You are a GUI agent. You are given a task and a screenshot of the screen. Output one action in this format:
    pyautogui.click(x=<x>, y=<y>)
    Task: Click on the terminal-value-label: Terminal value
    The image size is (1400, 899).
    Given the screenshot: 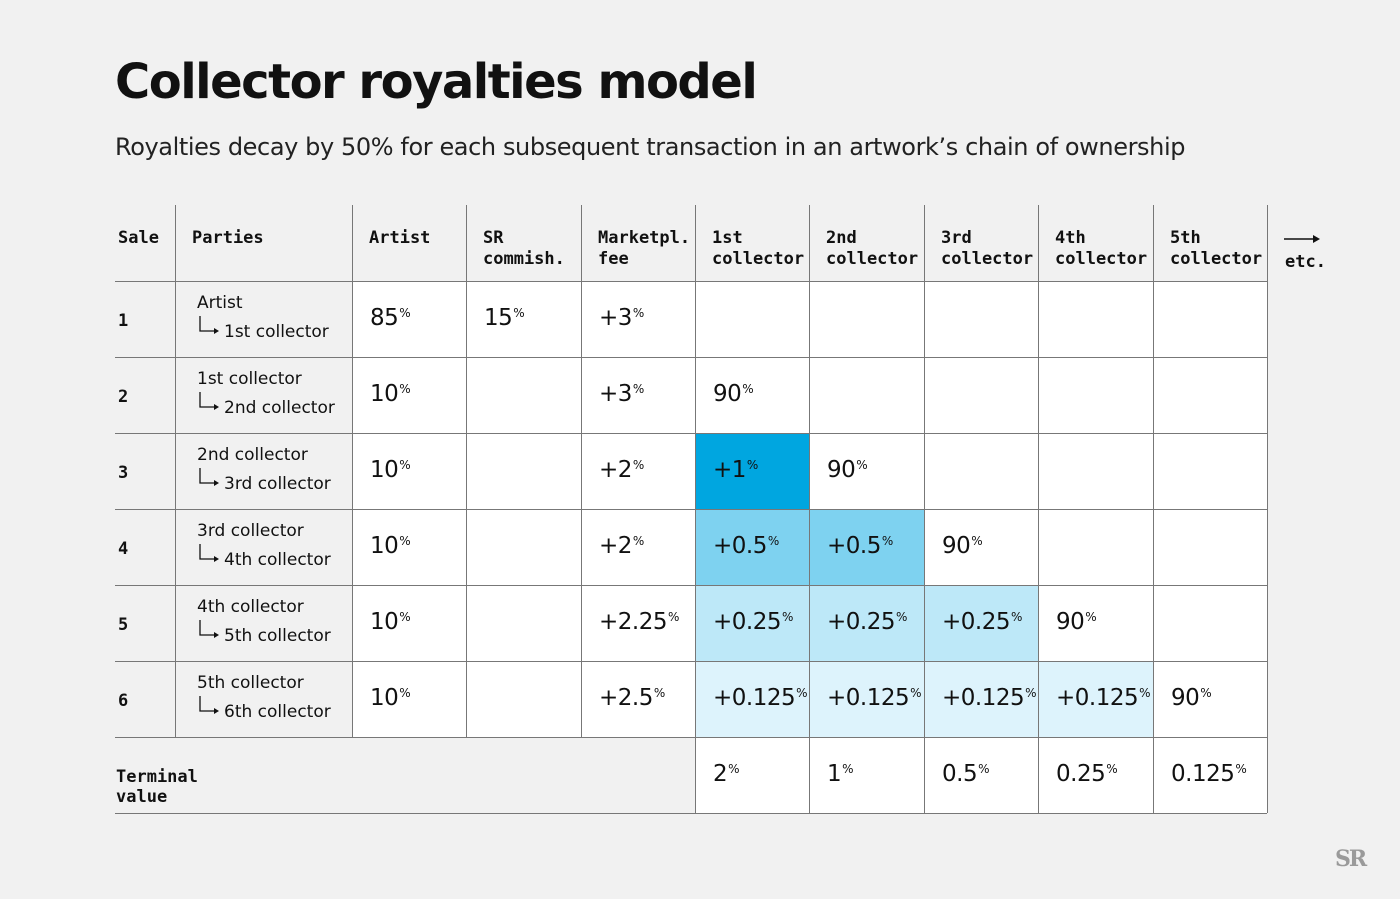 What is the action you would take?
    pyautogui.click(x=157, y=787)
    